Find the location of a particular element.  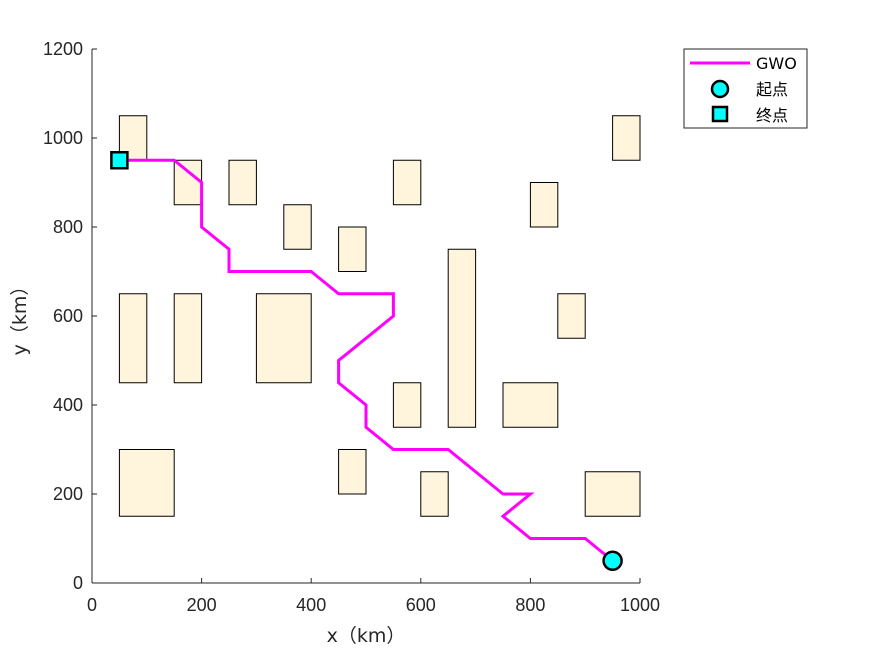

y-axis-label: y（km） is located at coordinates (20, 316).